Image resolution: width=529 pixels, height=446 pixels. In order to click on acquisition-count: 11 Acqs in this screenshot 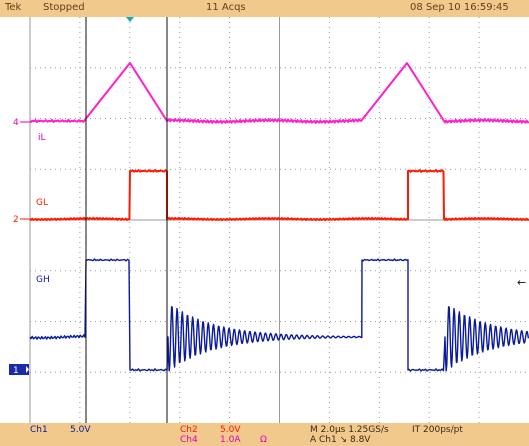, I will do `click(226, 7)`.